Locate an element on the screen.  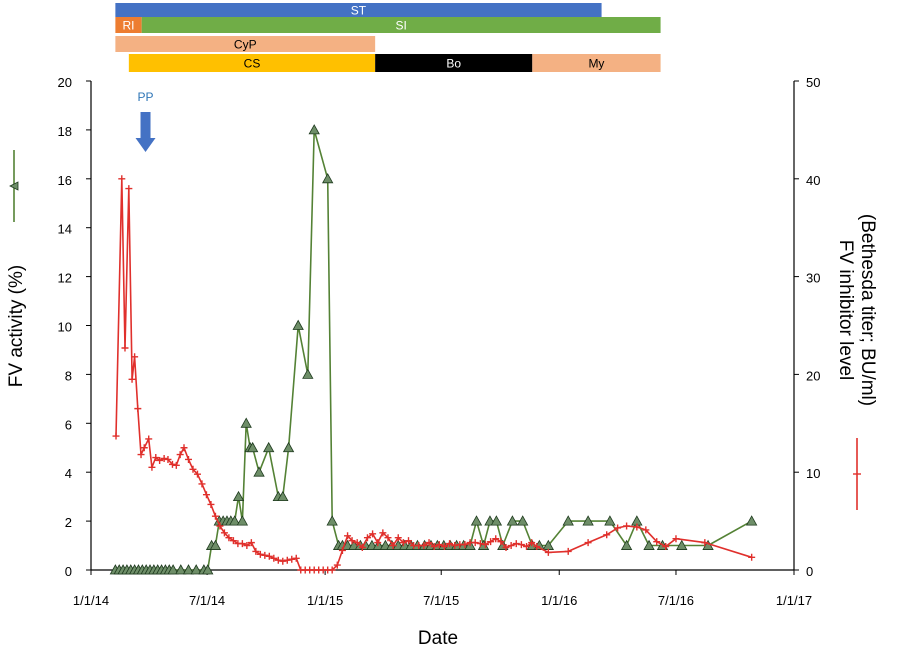
treatment-bar-label-st: ST is located at coordinates (359, 11).